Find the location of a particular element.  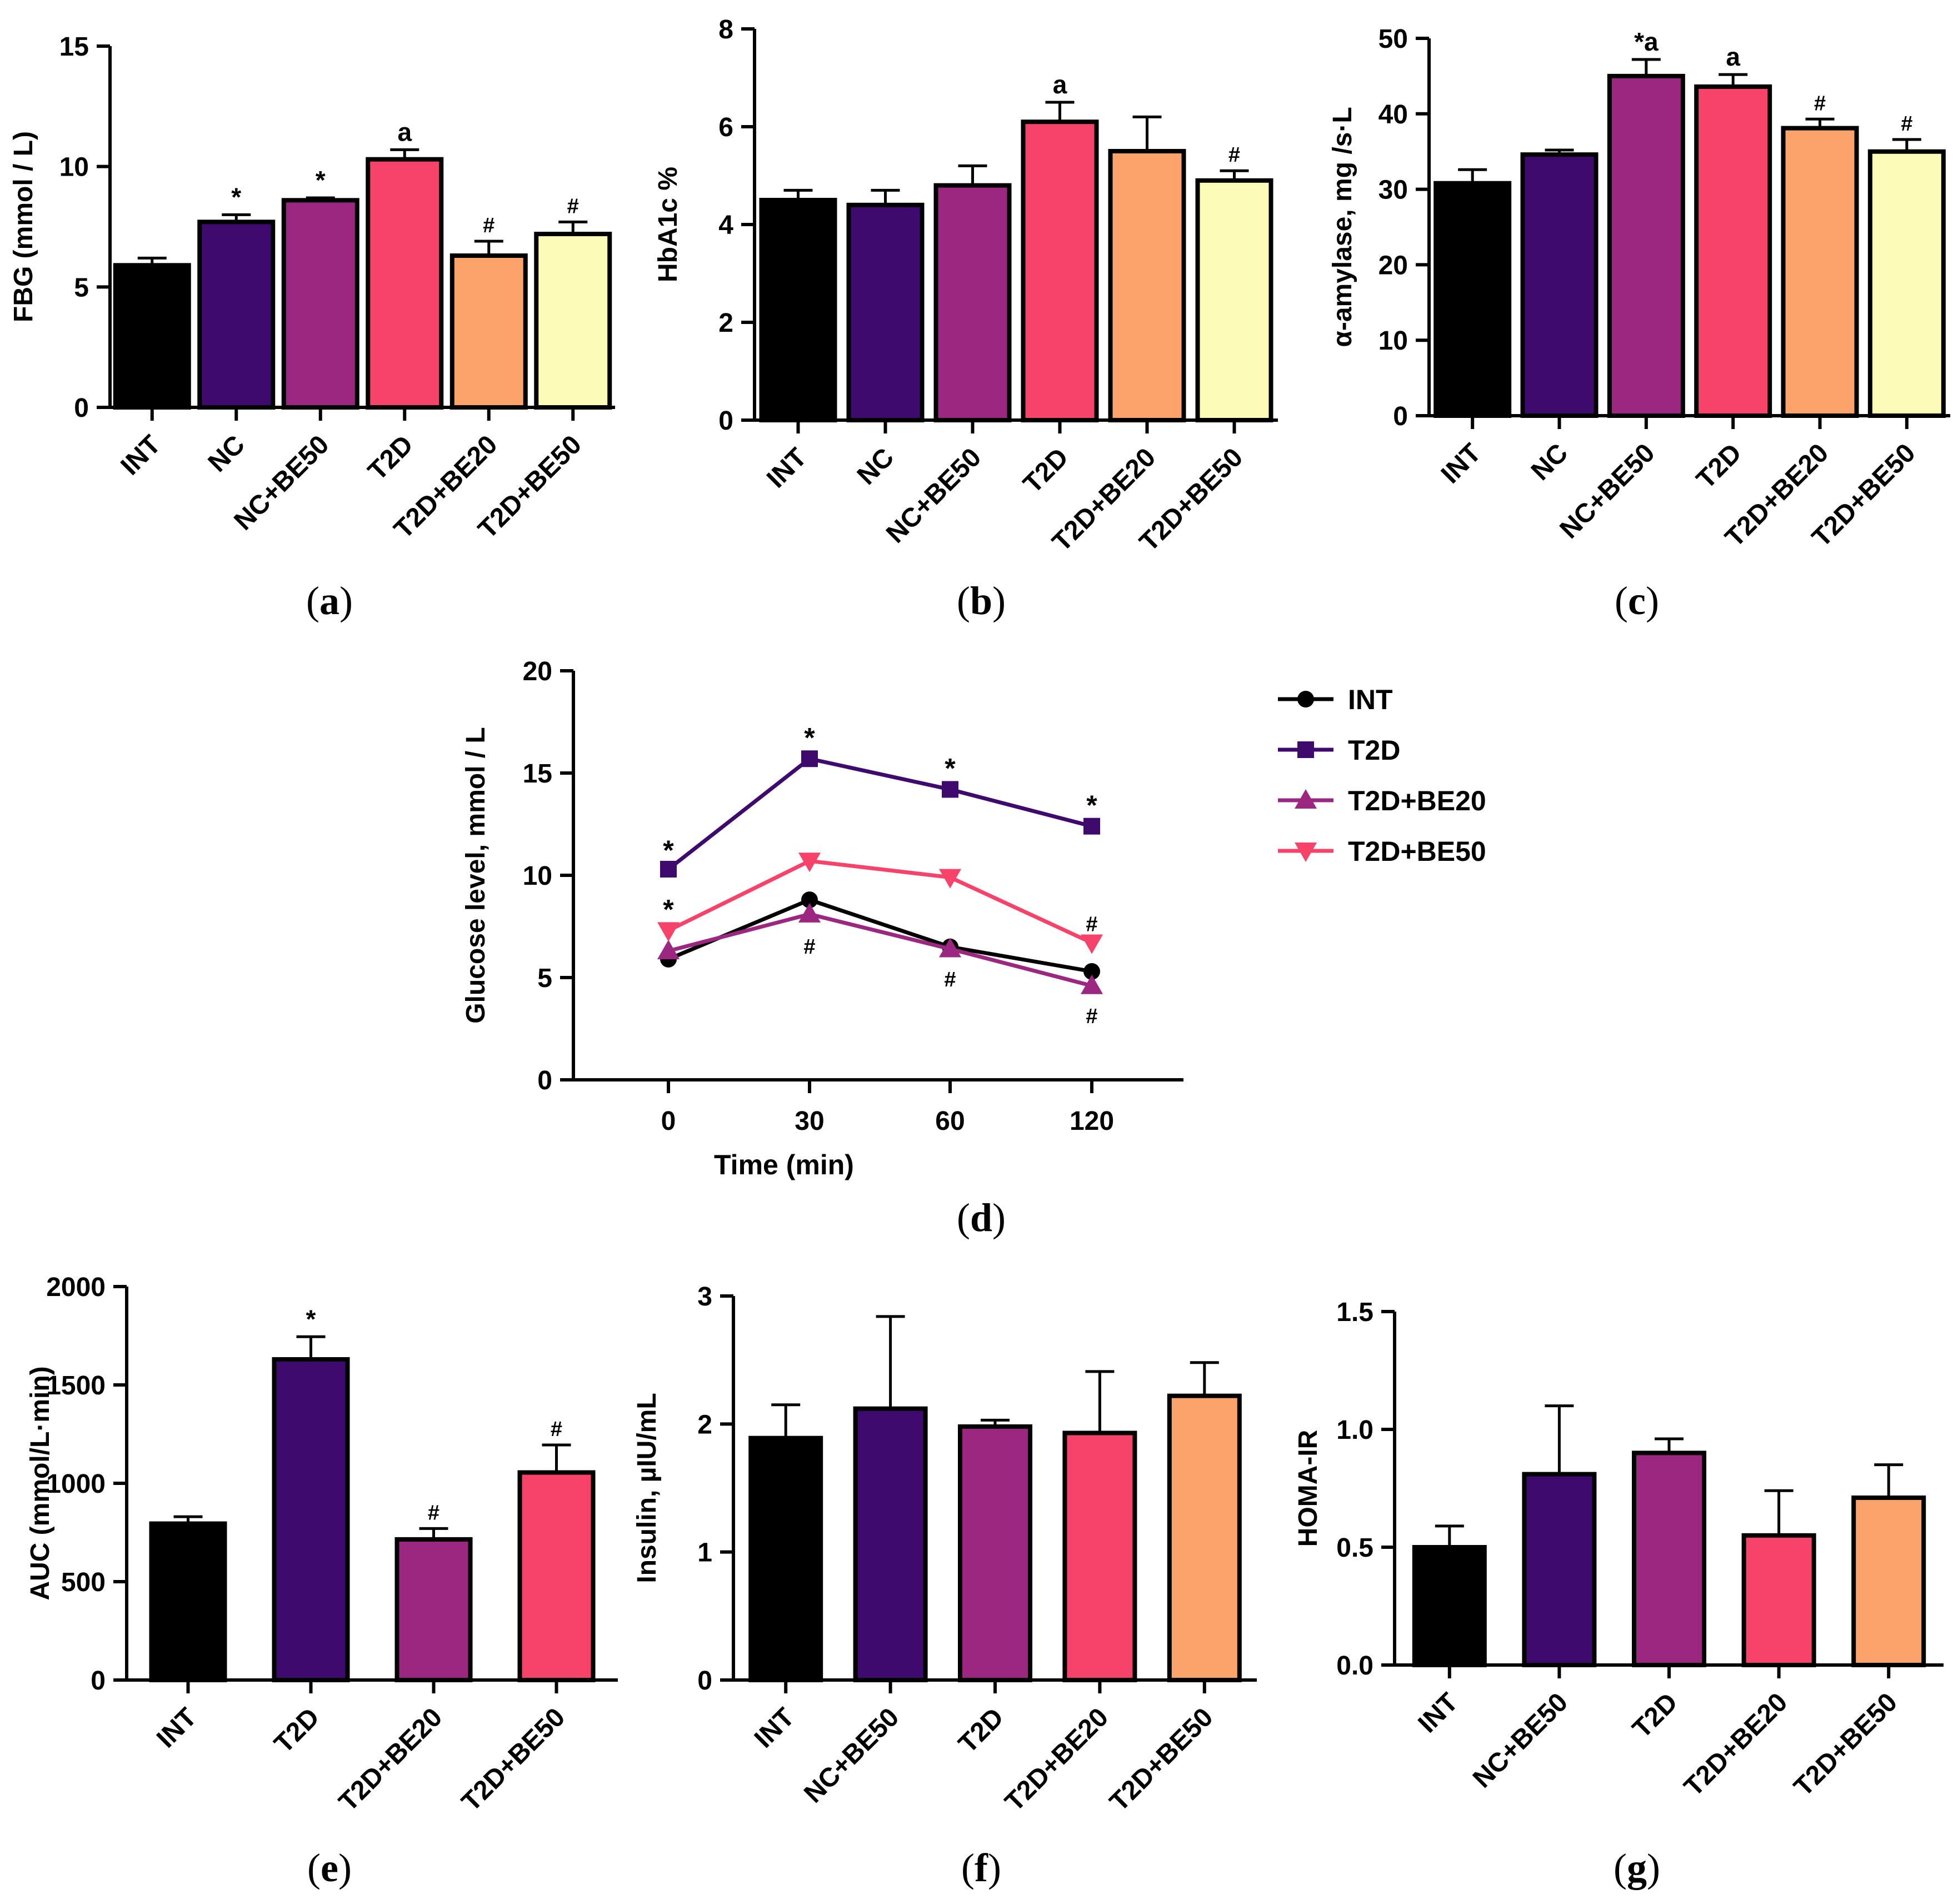

panel-caption-c: (c) is located at coordinates (1637, 601).